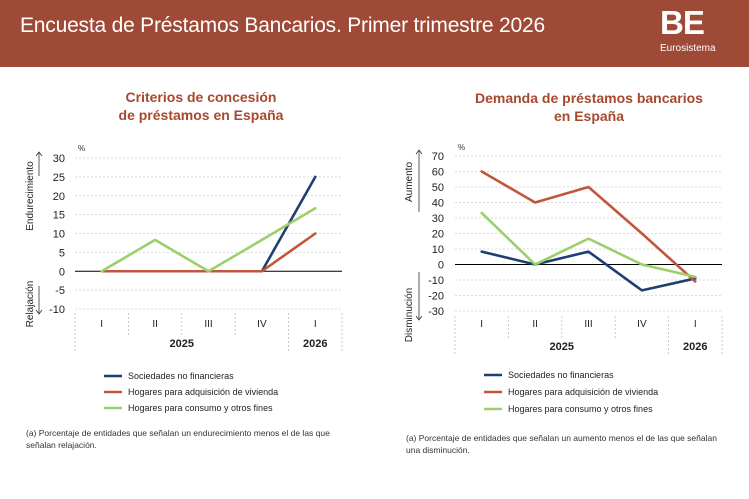 This screenshot has height=499, width=749. What do you see at coordinates (589, 98) in the screenshot?
I see `chart-title-line: Demanda de préstamos bancarios` at bounding box center [589, 98].